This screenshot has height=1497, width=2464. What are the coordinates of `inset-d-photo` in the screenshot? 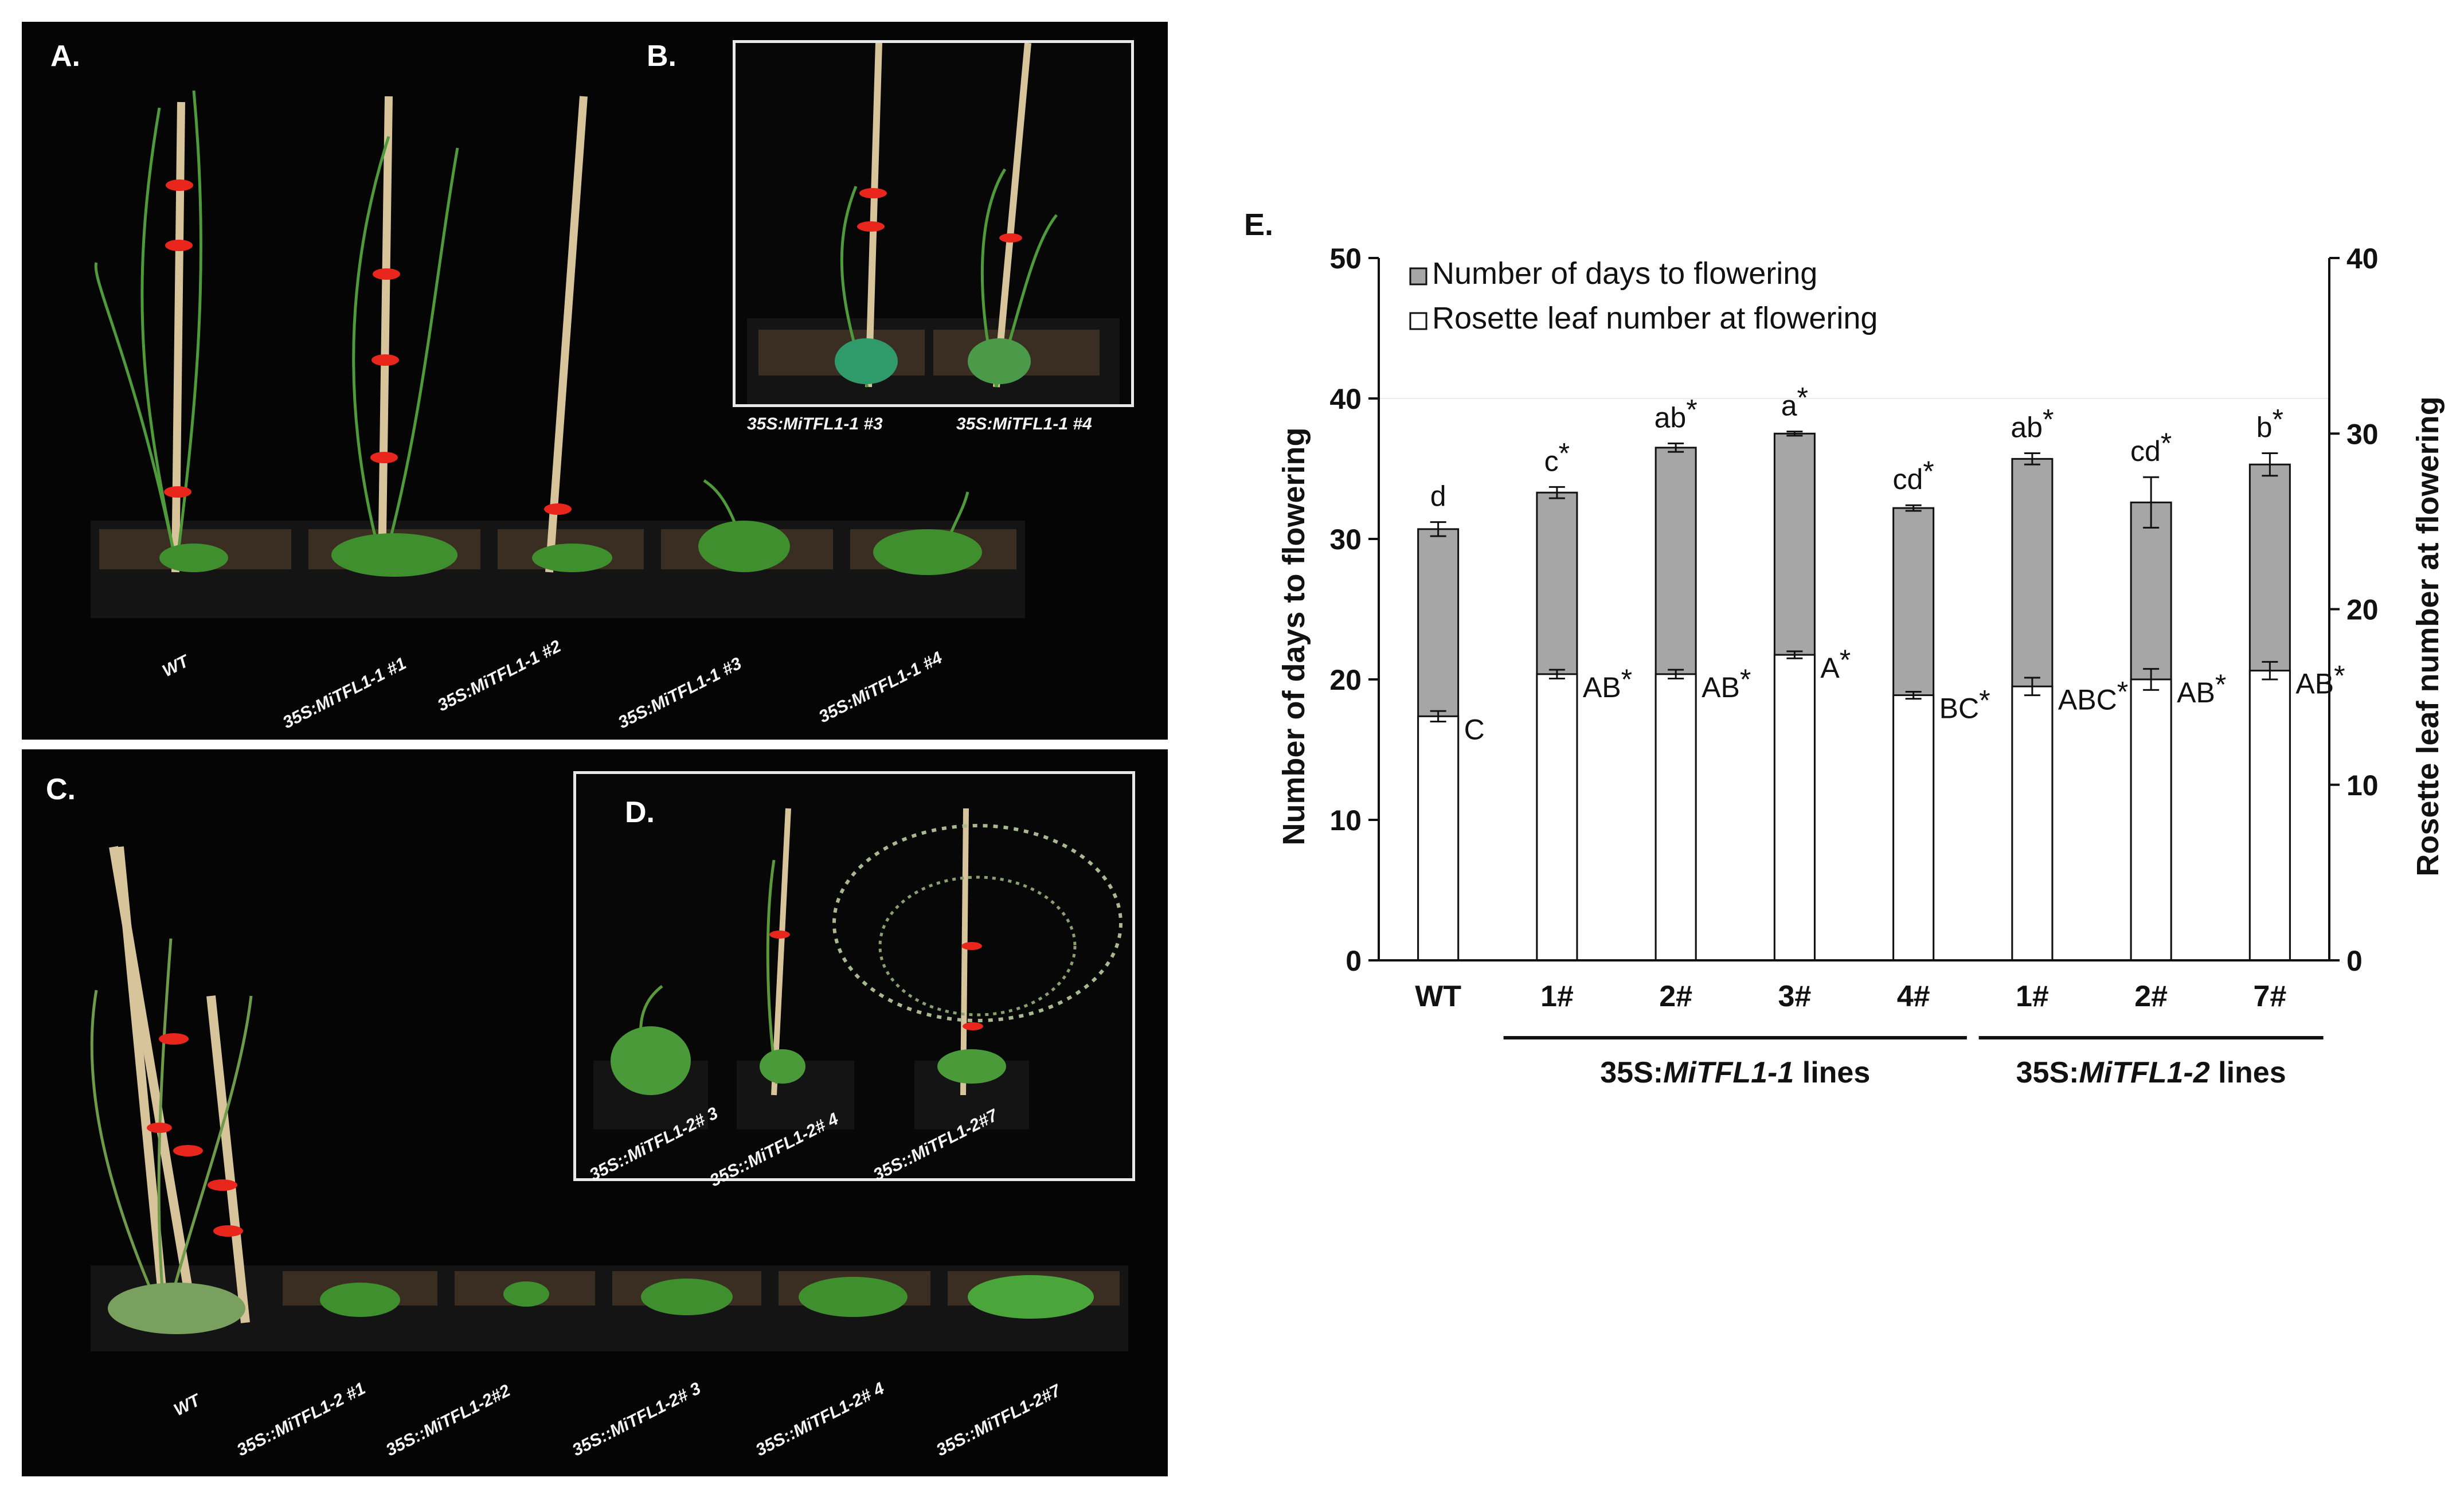 It's located at (854, 976).